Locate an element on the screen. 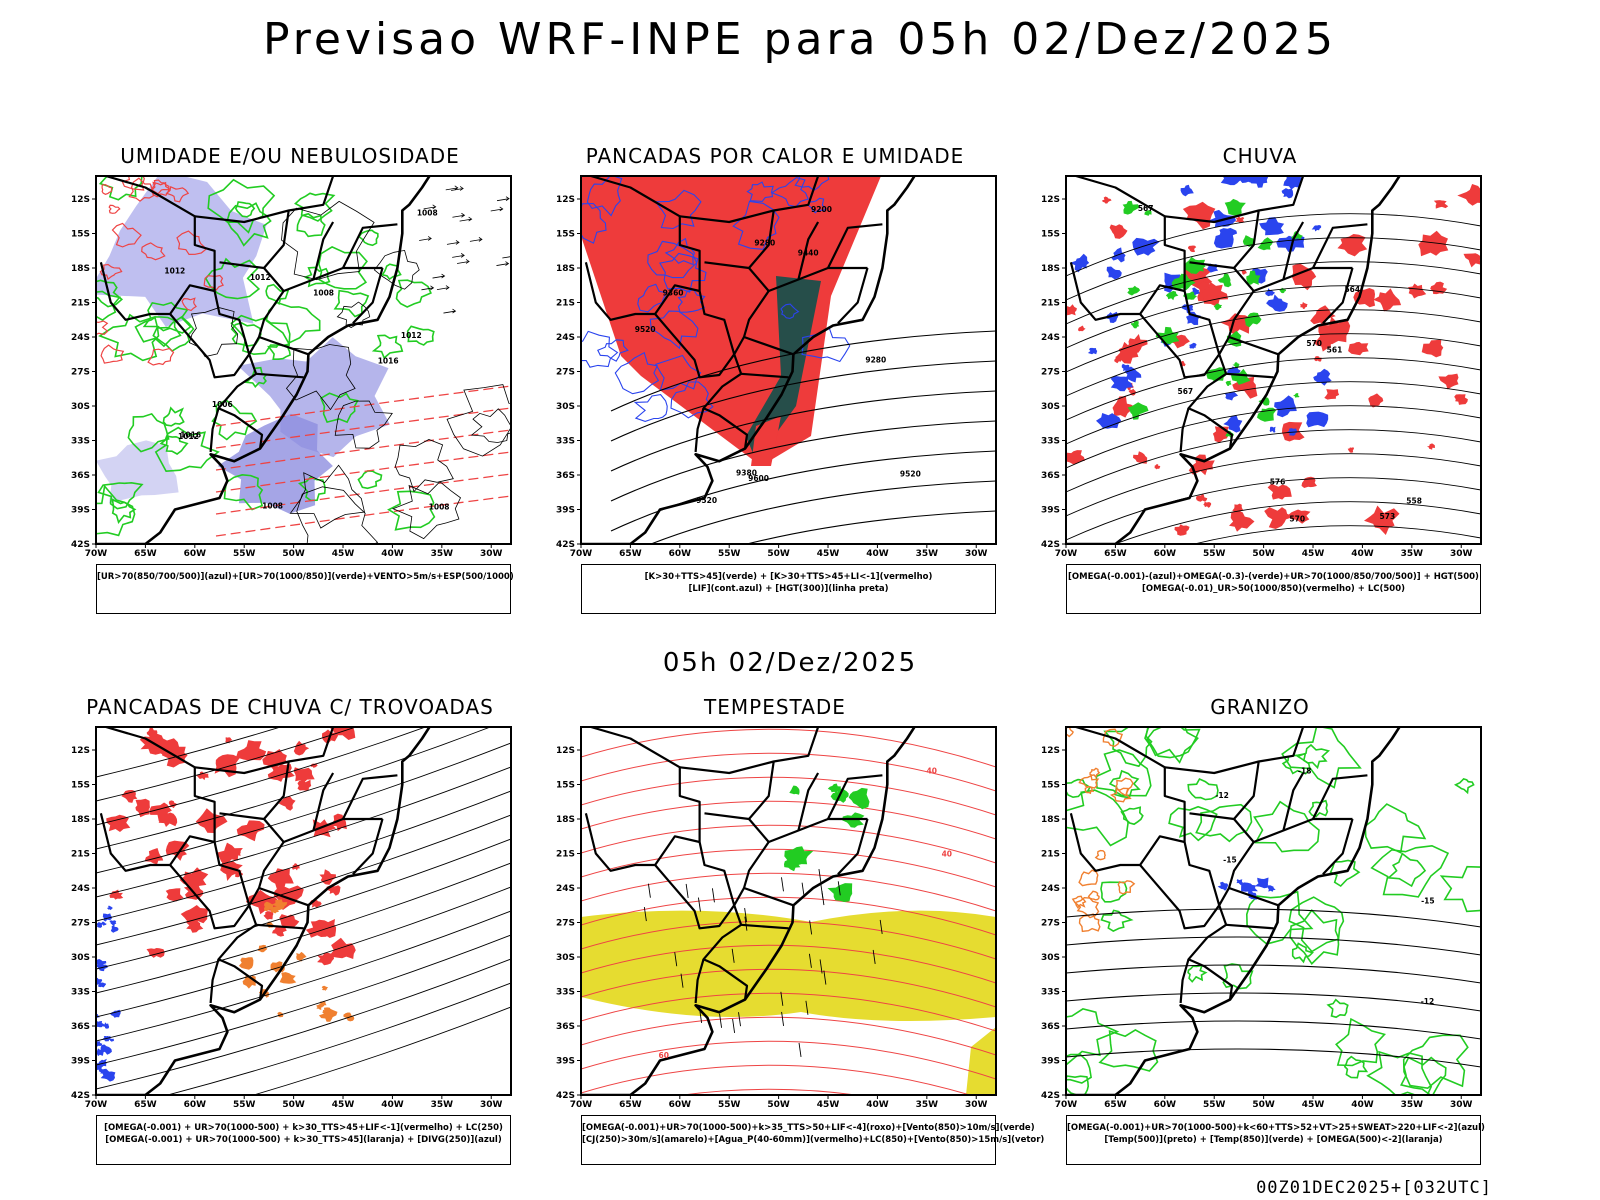 The height and width of the screenshot is (1200, 1600). y-tick-label: 27S is located at coordinates (80, 373).